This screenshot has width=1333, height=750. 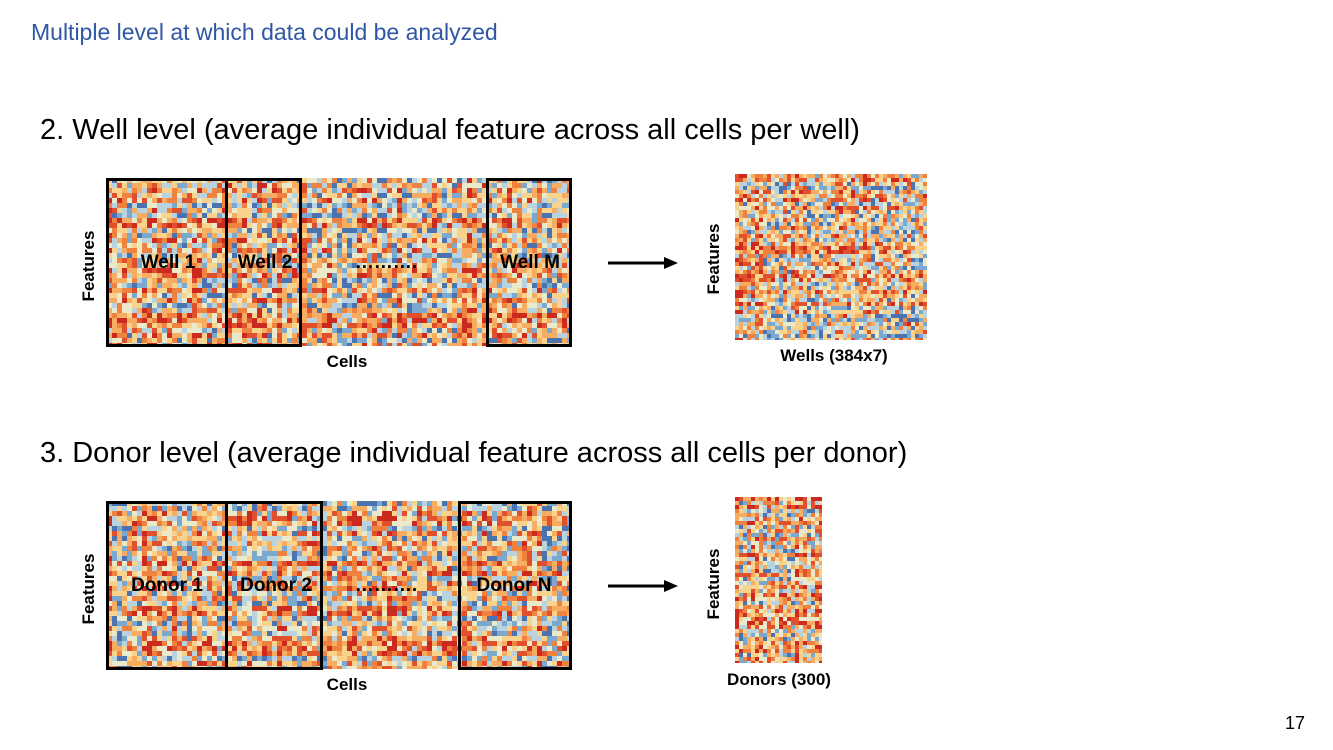 I want to click on page-number: 17, so click(x=1294, y=723).